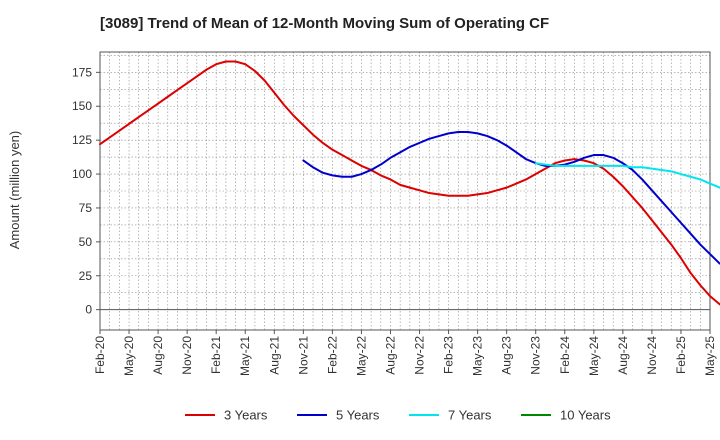 The height and width of the screenshot is (440, 720). What do you see at coordinates (14, 190) in the screenshot?
I see `y-axis-label: Amount (million yen)` at bounding box center [14, 190].